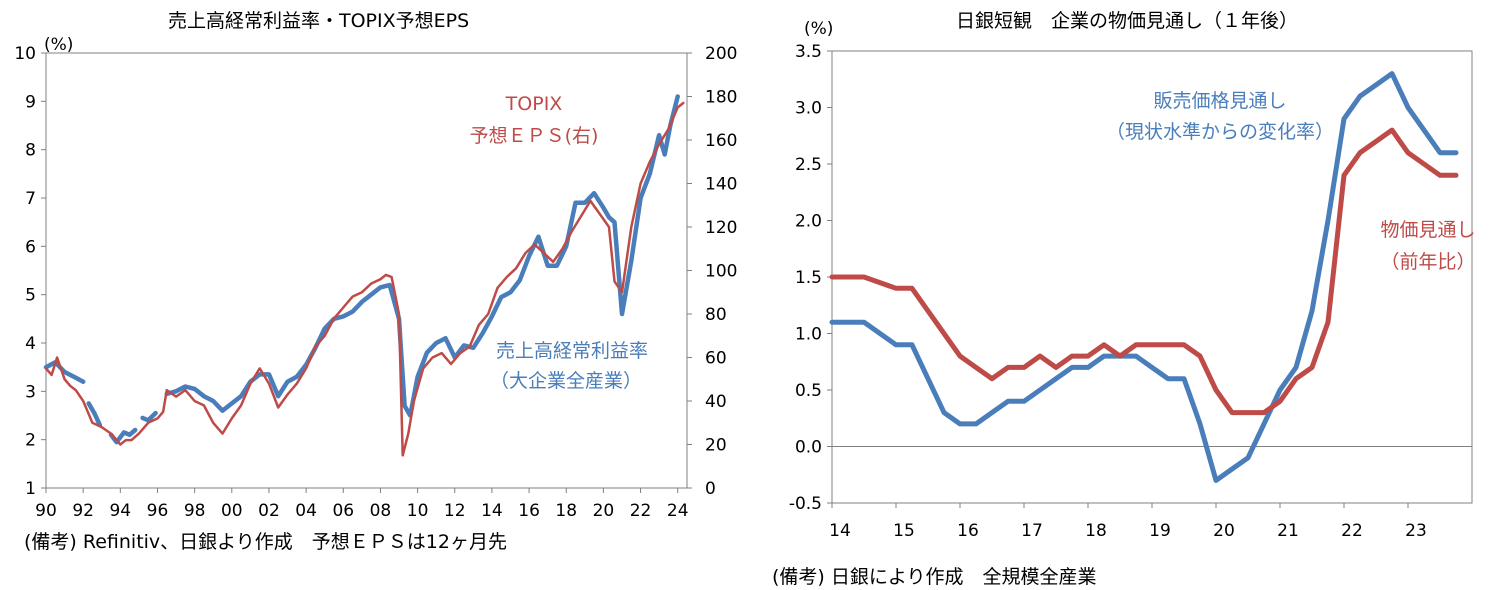  Describe the element at coordinates (1160, 531) in the screenshot. I see `right-chart-x-tick-label: 19` at that location.